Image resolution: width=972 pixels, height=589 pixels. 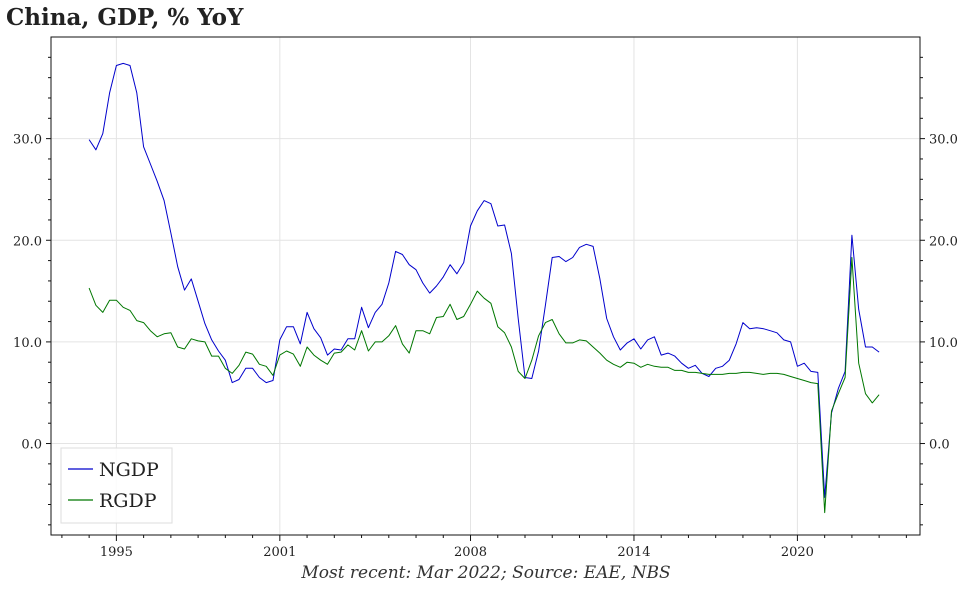 I want to click on y-tick-label-right: 20.0, so click(x=943, y=241).